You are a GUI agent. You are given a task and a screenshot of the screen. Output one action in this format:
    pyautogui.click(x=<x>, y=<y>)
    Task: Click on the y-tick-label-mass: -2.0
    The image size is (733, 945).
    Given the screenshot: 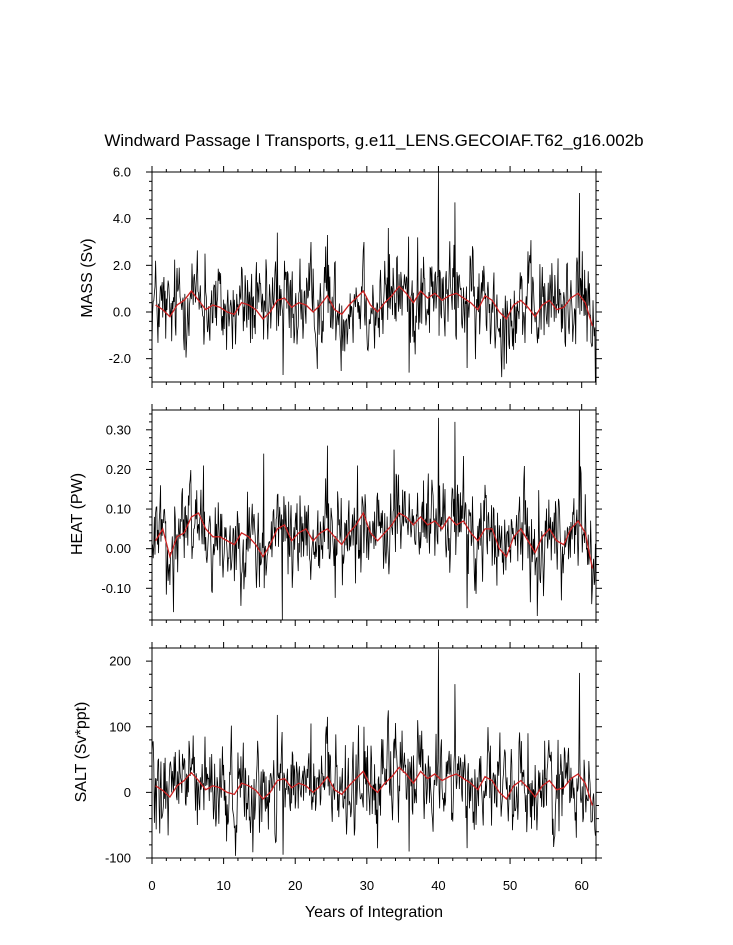 What is the action you would take?
    pyautogui.click(x=120, y=358)
    